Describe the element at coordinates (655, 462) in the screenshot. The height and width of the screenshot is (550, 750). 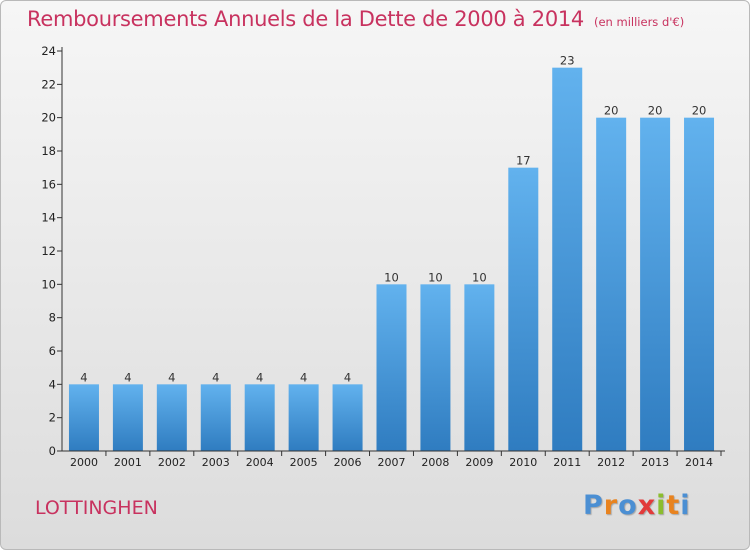
I see `x-tick-label-2013: 2013` at that location.